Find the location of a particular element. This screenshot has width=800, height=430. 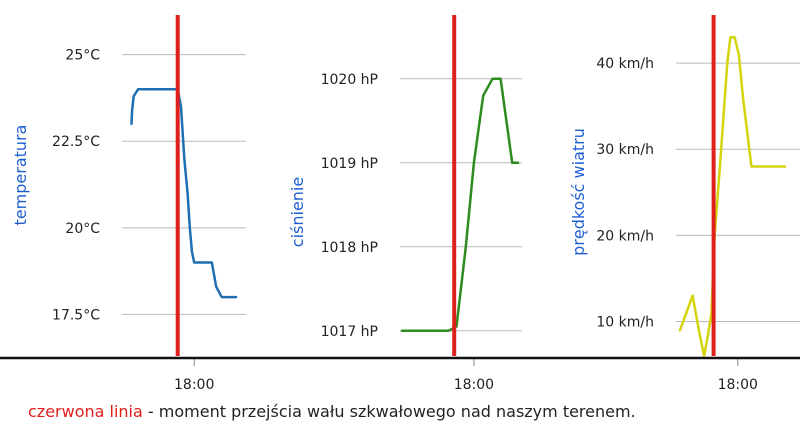

y-tick-label: 40 km/h is located at coordinates (625, 64).